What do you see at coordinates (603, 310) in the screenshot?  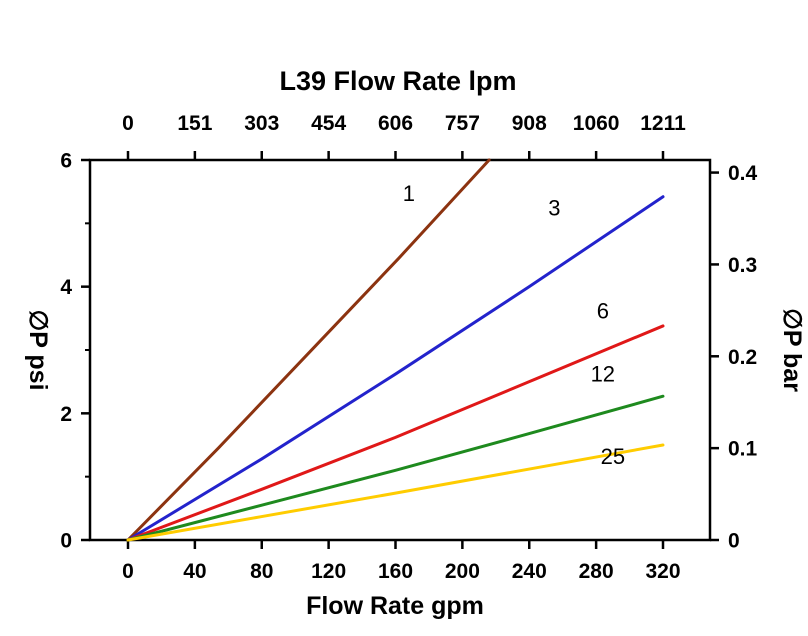 I see `series-label-6: 6` at bounding box center [603, 310].